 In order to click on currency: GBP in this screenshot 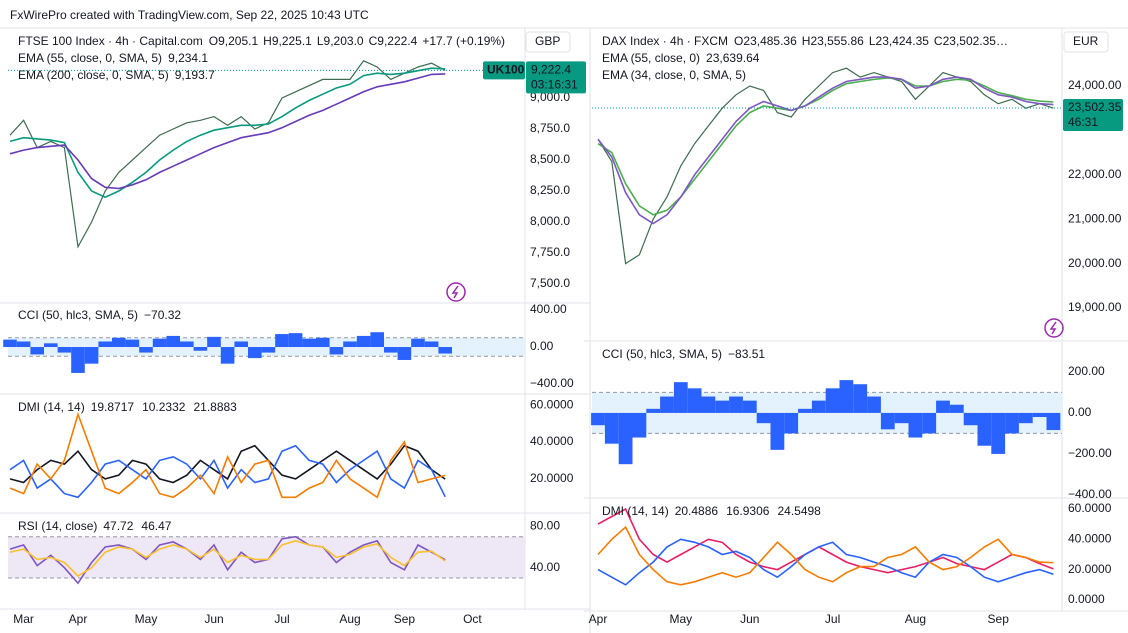, I will do `click(547, 41)`.